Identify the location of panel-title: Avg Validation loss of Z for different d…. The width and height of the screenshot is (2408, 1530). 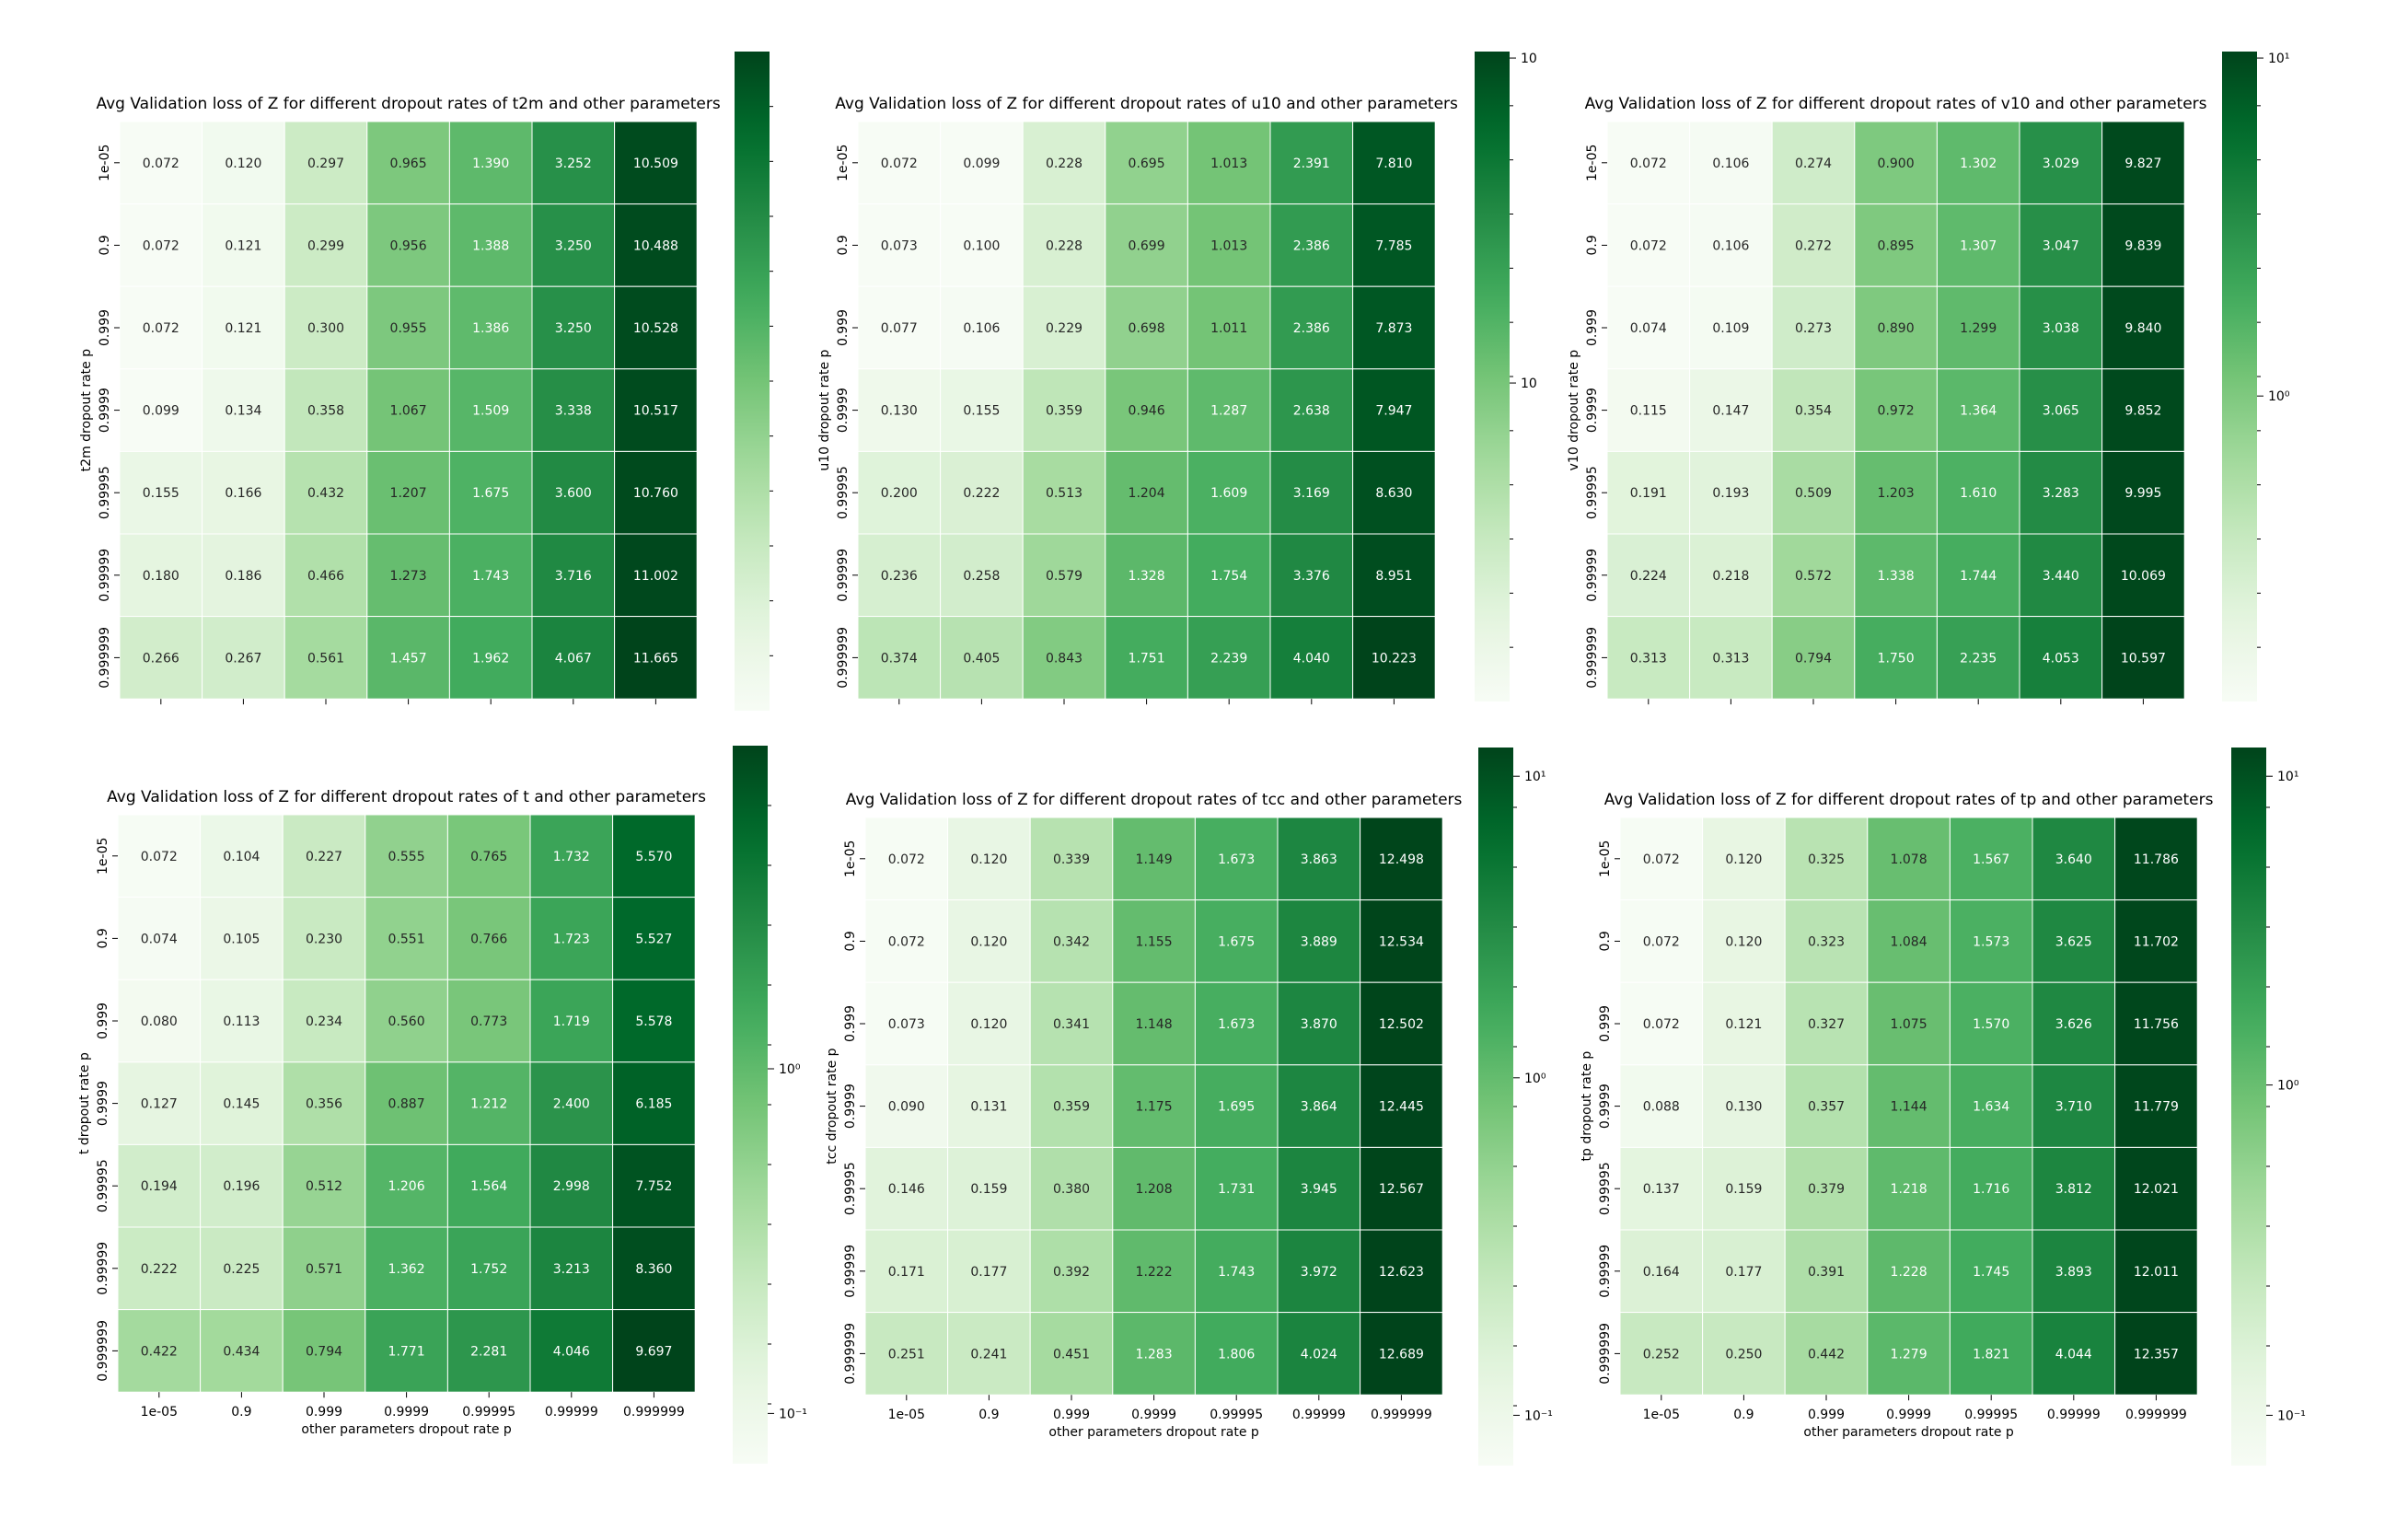
(1909, 800).